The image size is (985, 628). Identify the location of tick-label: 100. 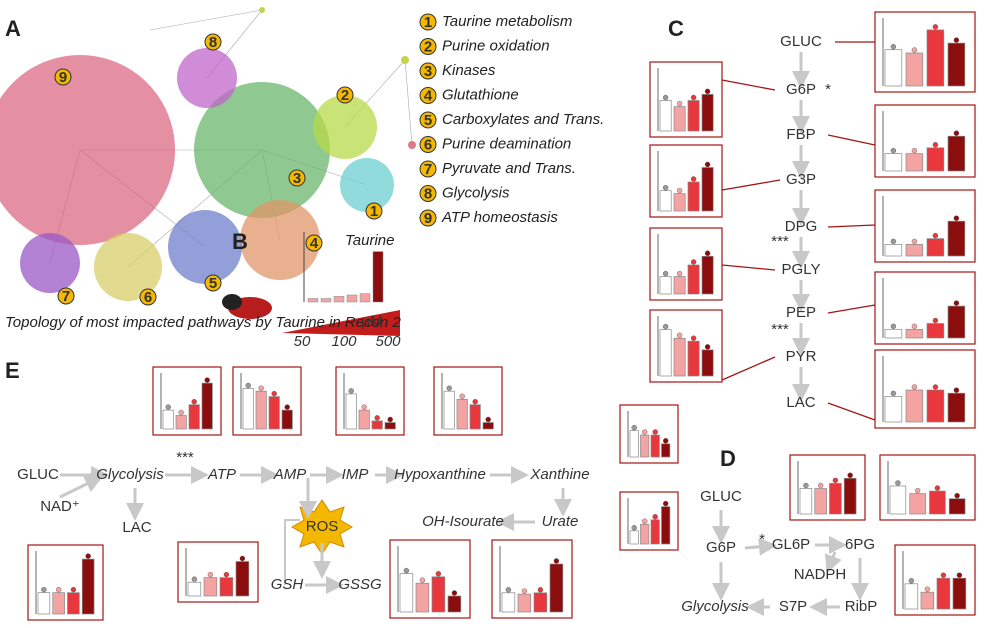
(344, 341).